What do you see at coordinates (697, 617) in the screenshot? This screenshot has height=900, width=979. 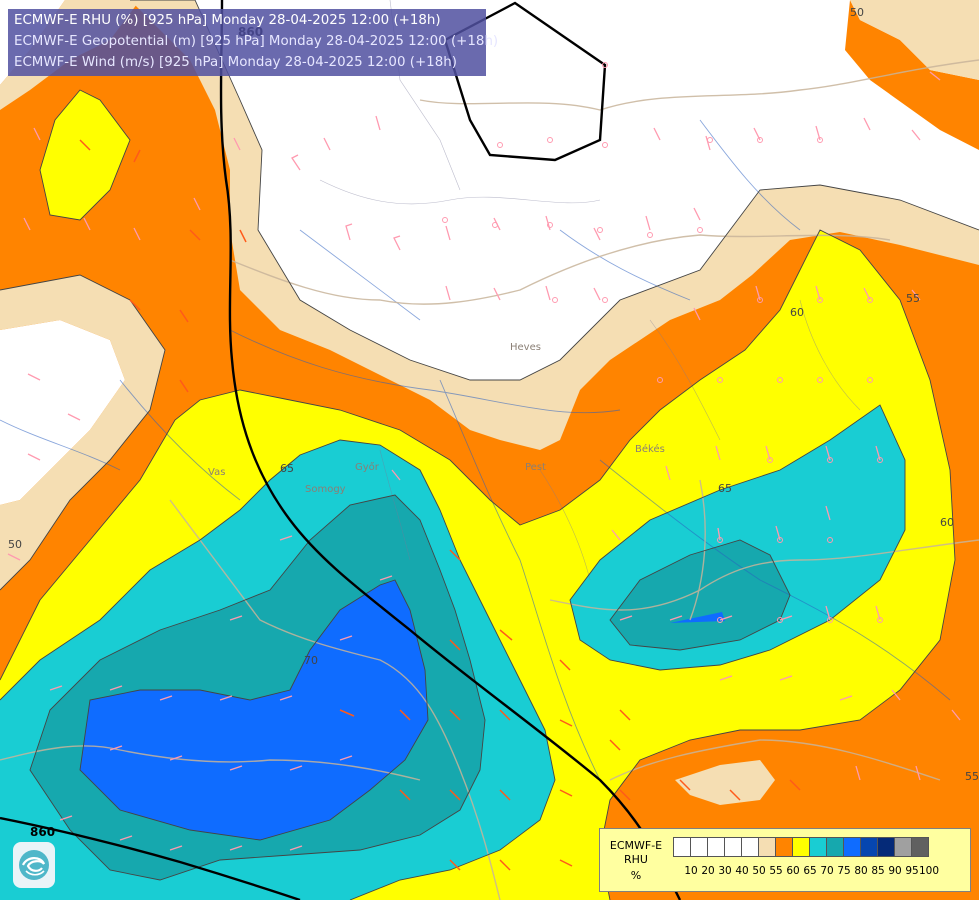 I see `rhu-blue-right` at bounding box center [697, 617].